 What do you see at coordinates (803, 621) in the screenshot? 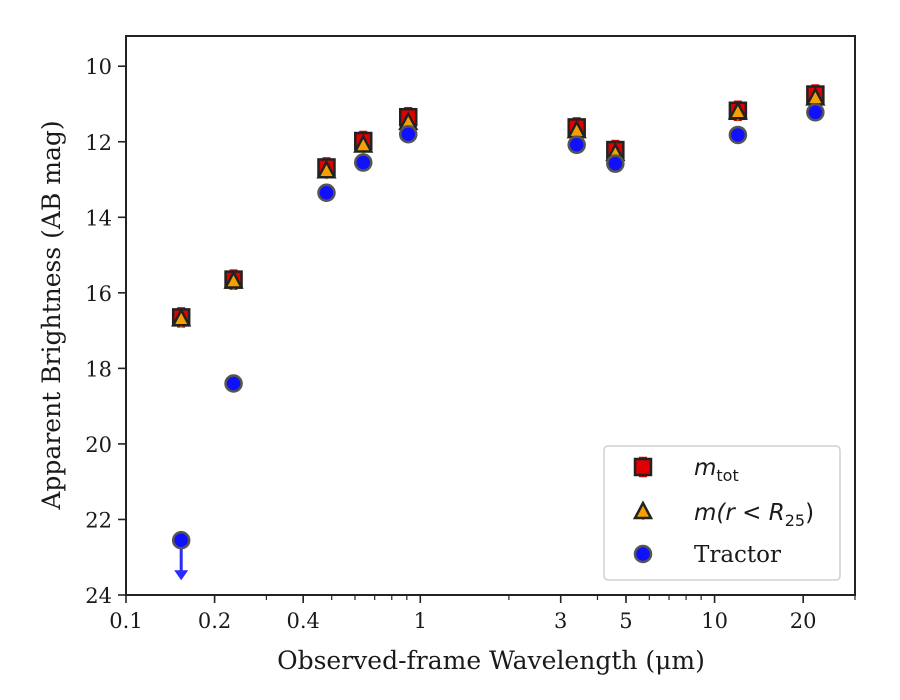
I see `x-tick-label: 20` at bounding box center [803, 621].